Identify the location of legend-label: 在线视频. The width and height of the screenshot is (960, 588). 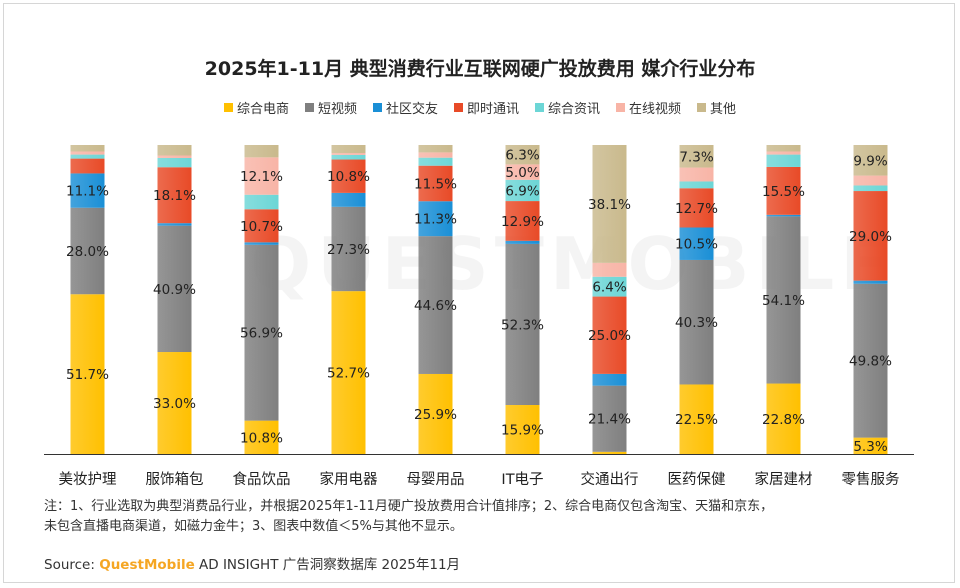
(655, 109).